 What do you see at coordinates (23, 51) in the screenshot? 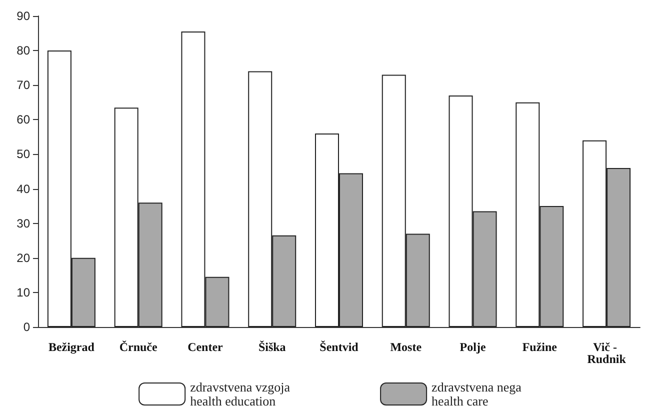
I see `y-tick-label: 80` at bounding box center [23, 51].